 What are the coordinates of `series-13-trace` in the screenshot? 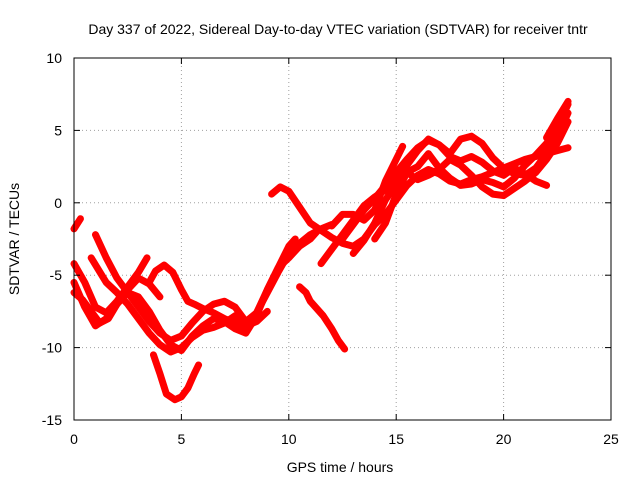 It's located at (460, 178).